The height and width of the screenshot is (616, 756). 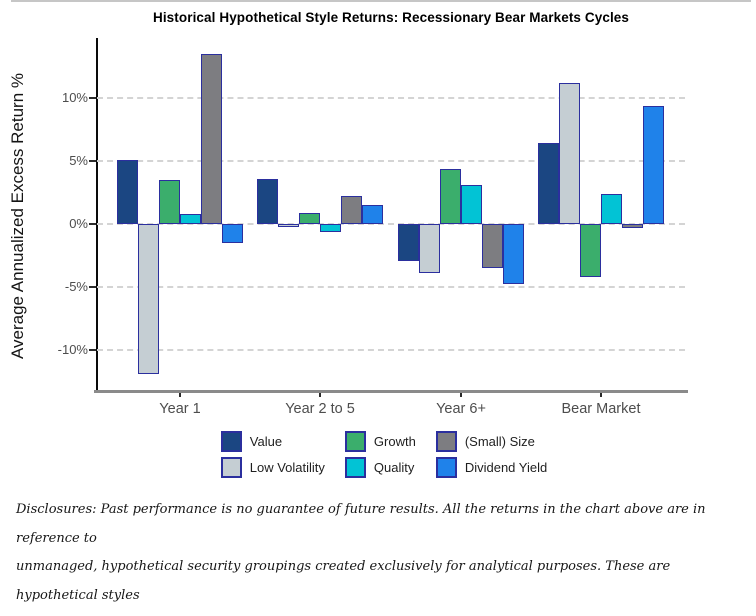 I want to click on x-axis-label-2: Year 2 to 5, so click(x=320, y=409).